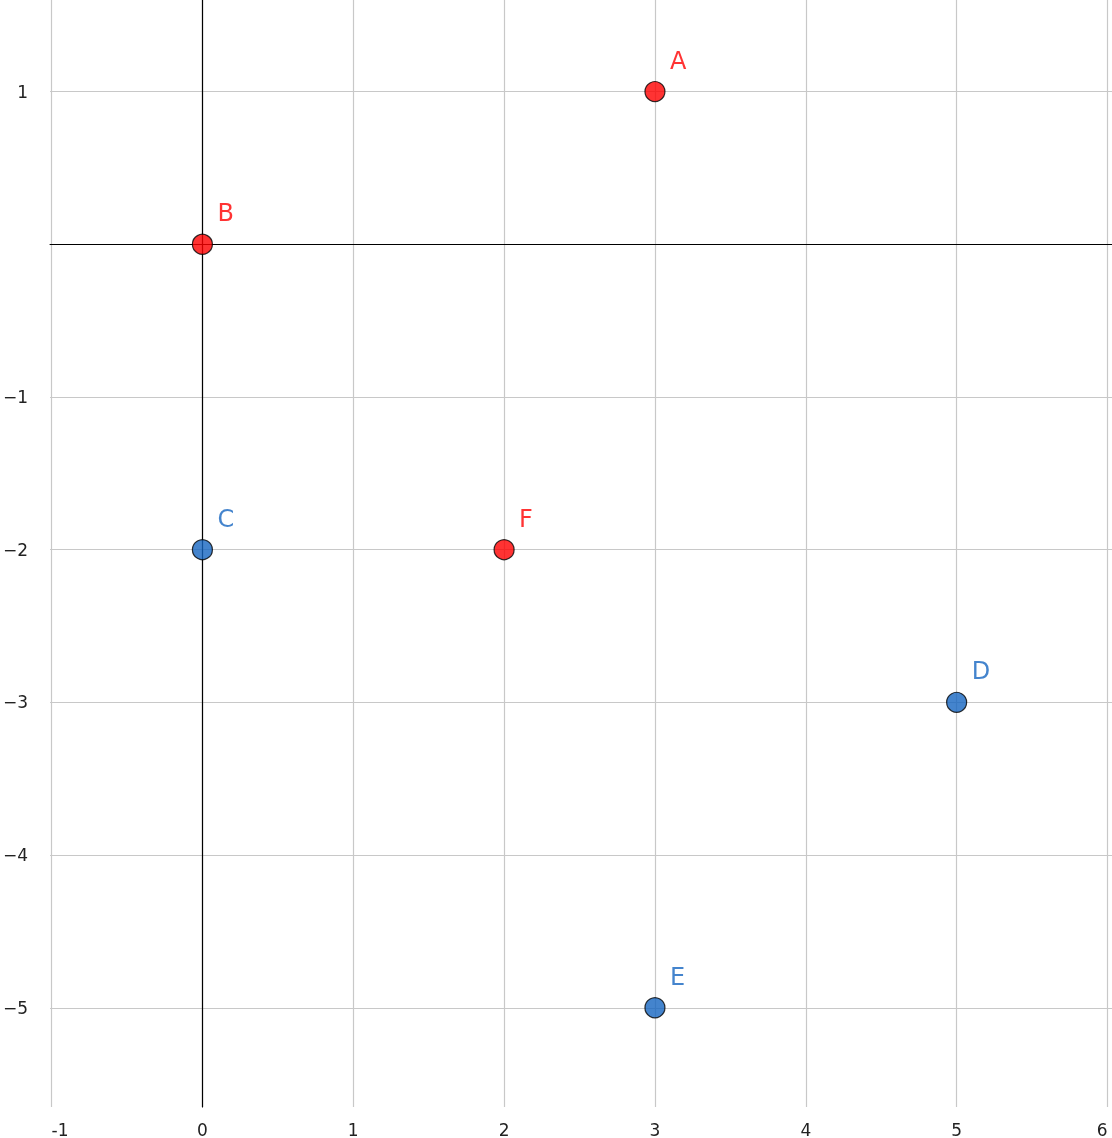  I want to click on x-tick-label: 3, so click(655, 1128).